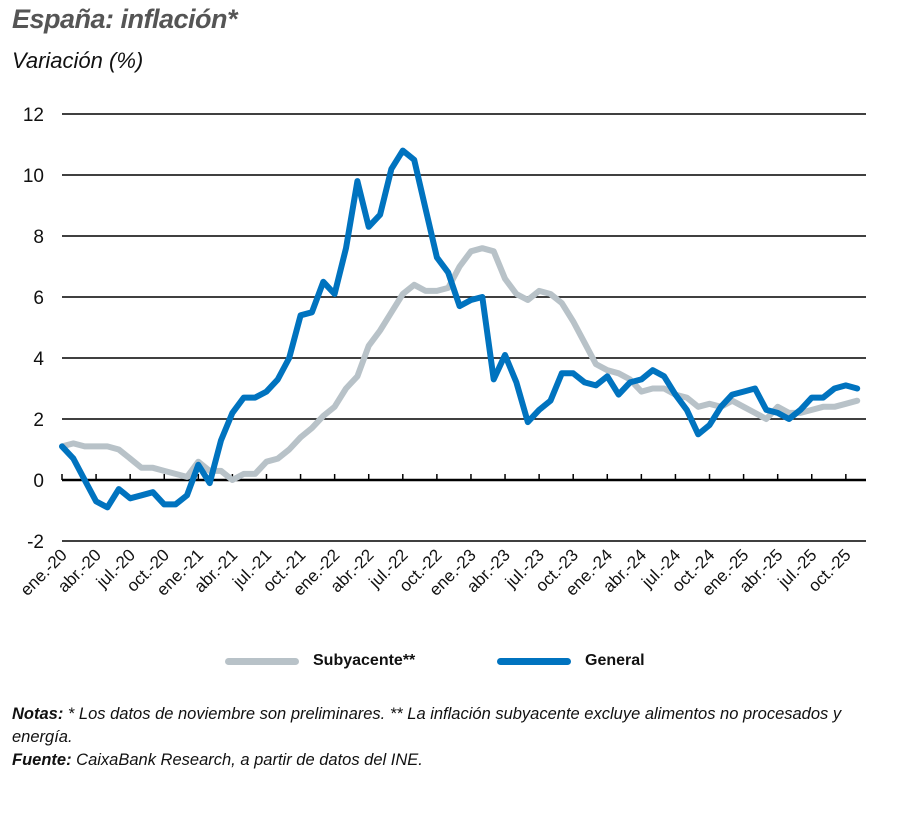  I want to click on chart-subtitle: Variación (%), so click(78, 60).